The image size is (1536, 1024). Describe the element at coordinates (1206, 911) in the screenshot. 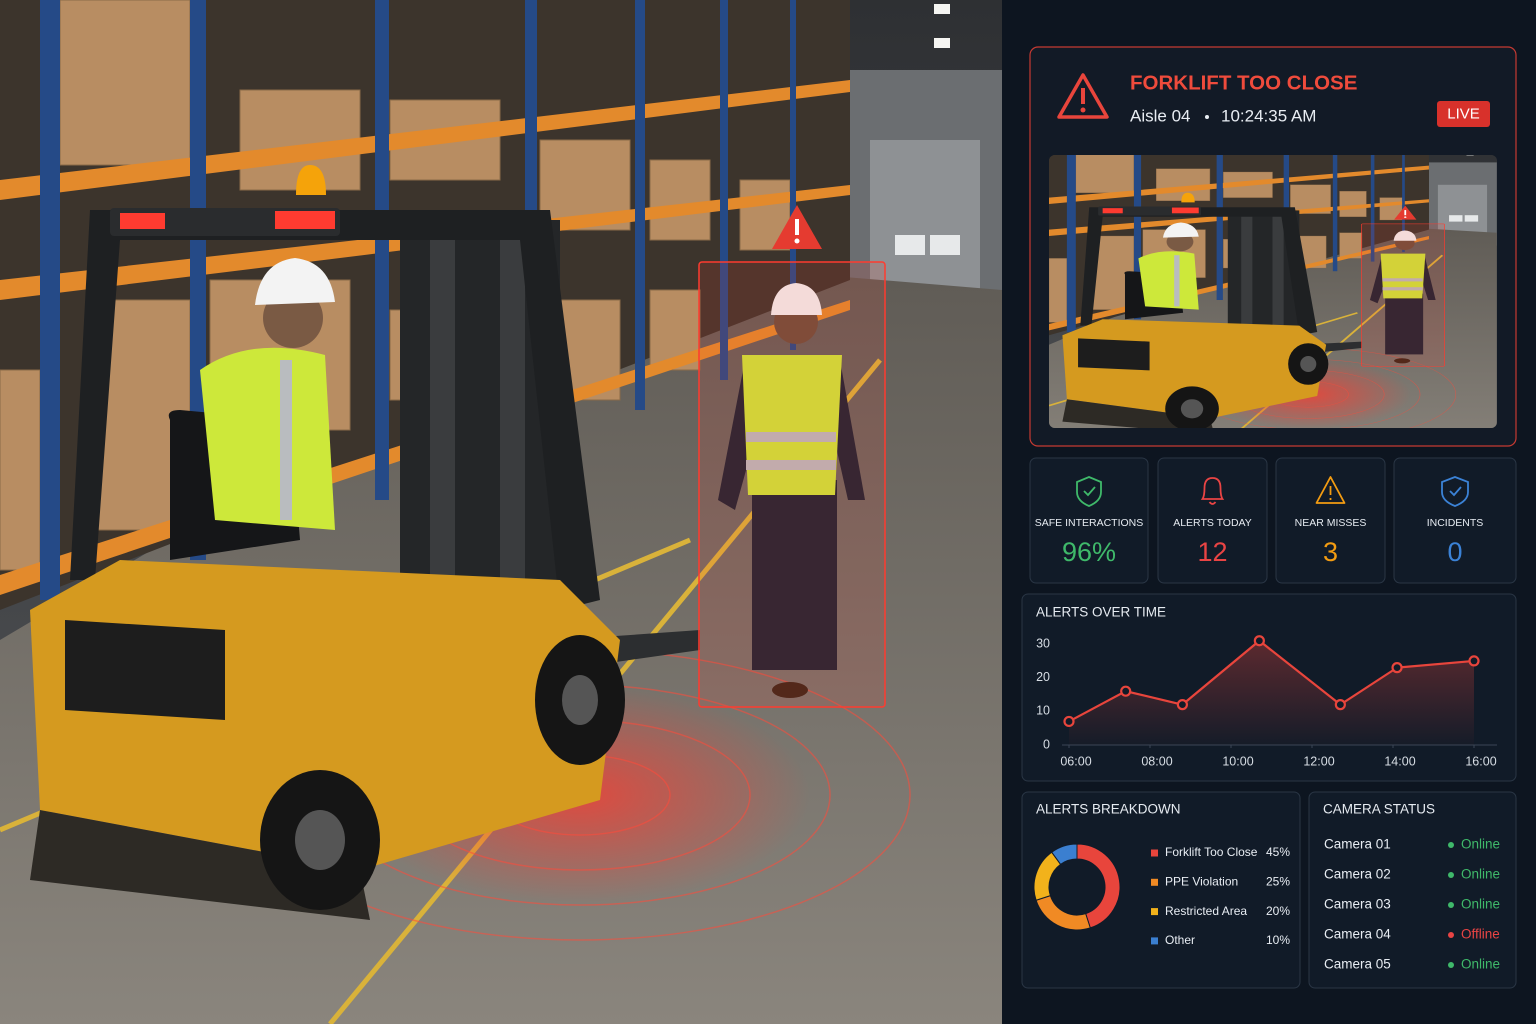

I see `legend-label: Restricted Area` at that location.